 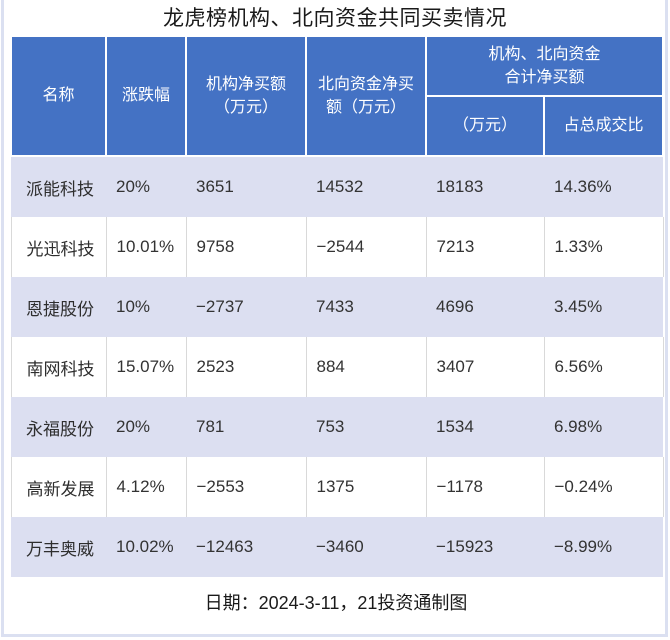 I want to click on cell-total: −15923, so click(x=485, y=547).